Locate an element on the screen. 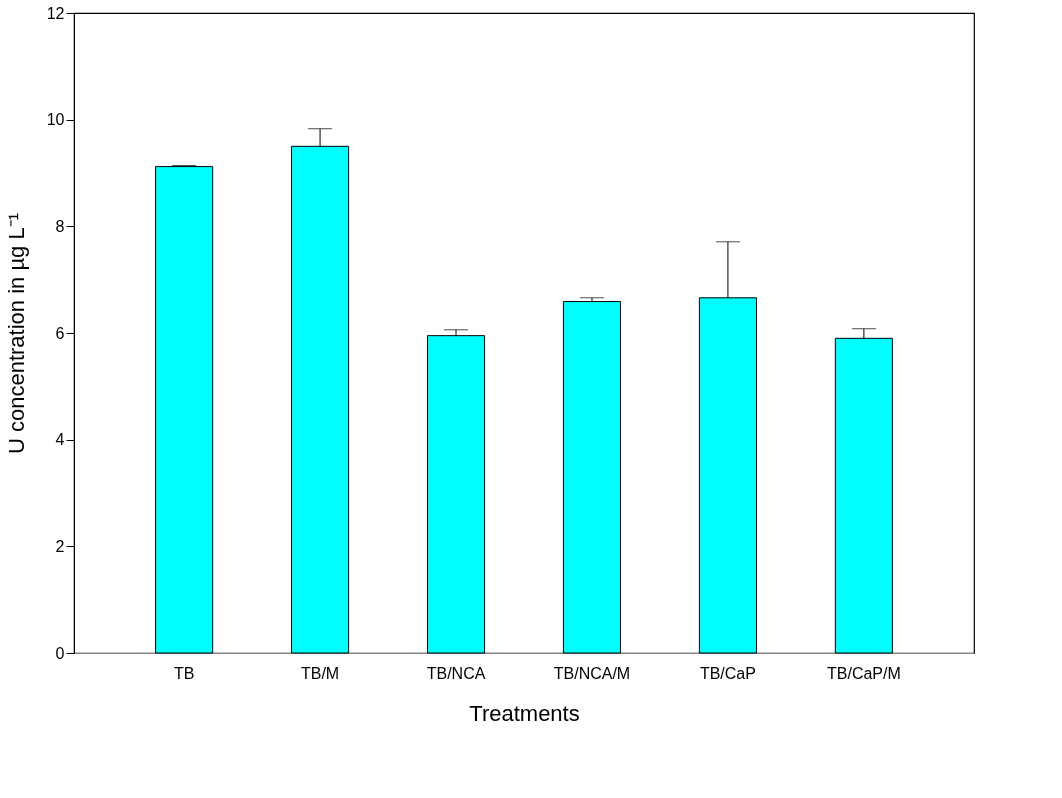 The height and width of the screenshot is (798, 1062). y-tick-label: 10 is located at coordinates (55, 120).